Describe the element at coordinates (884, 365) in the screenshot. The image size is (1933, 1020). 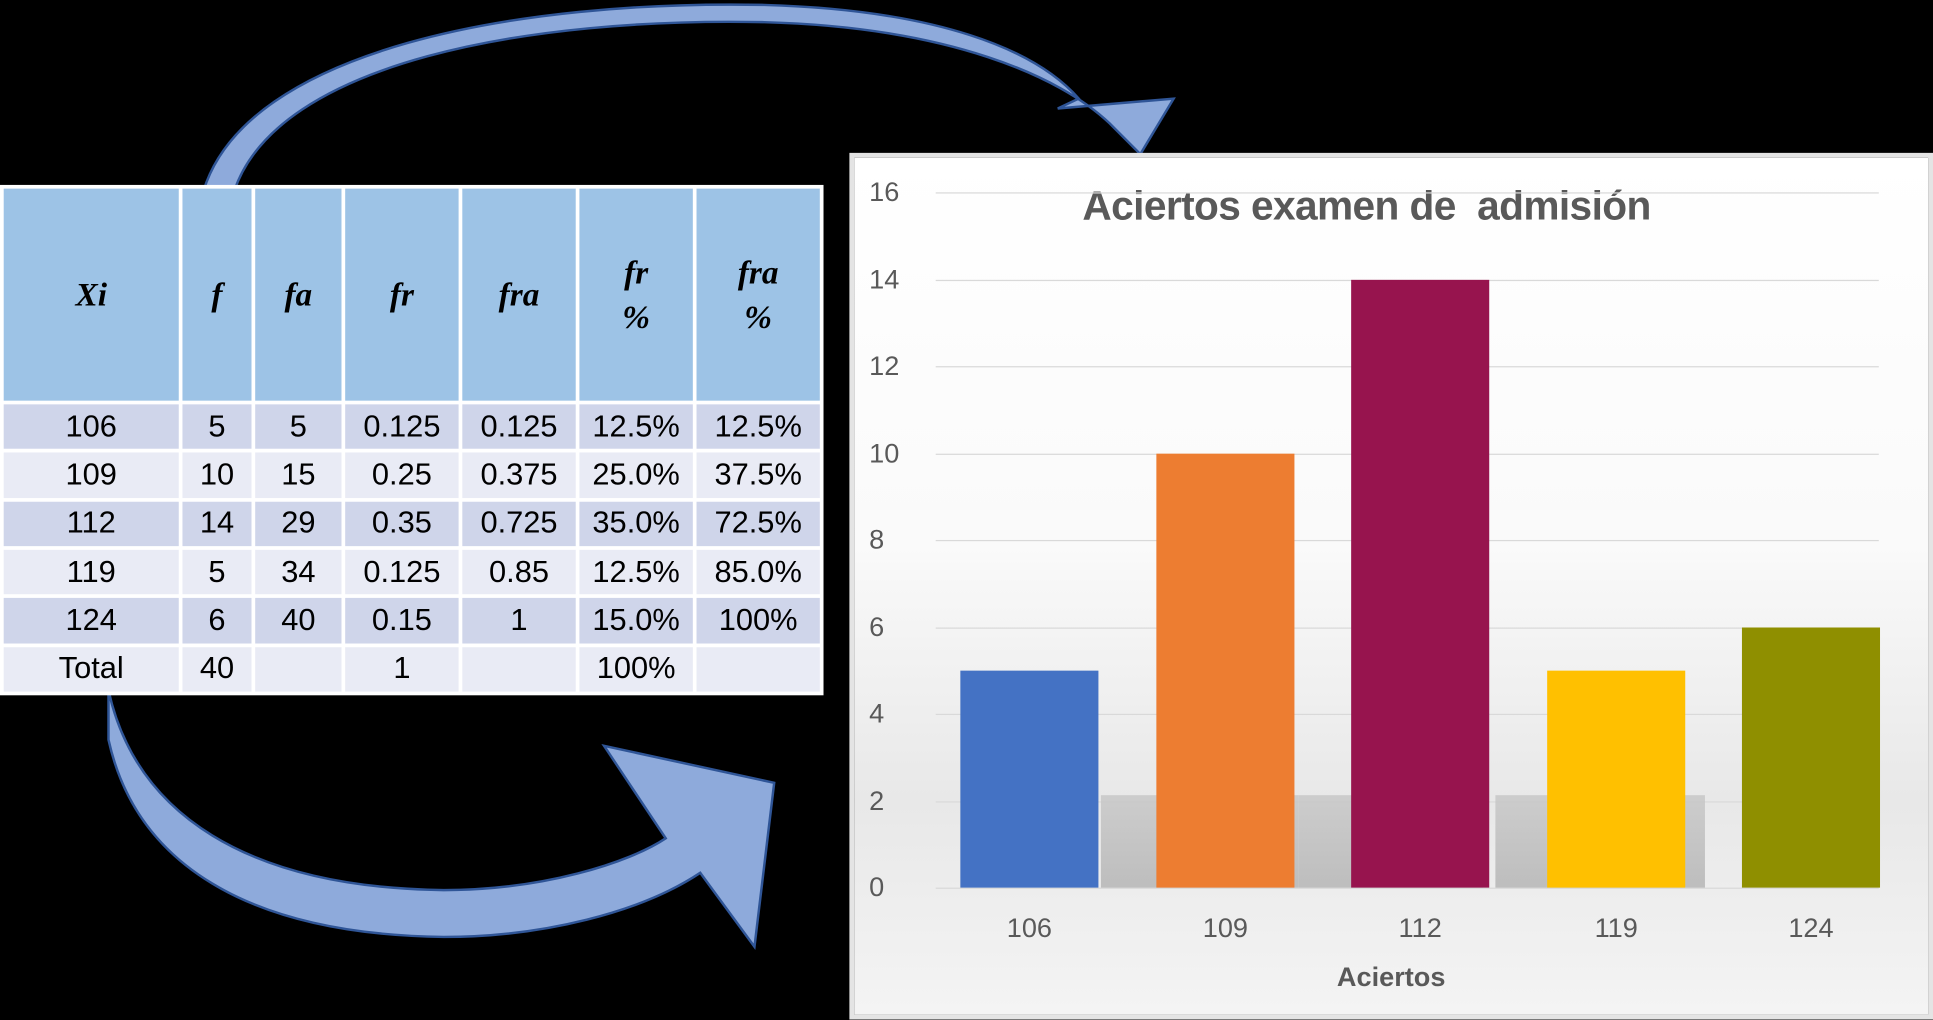
I see `y-tick-label: 12` at that location.